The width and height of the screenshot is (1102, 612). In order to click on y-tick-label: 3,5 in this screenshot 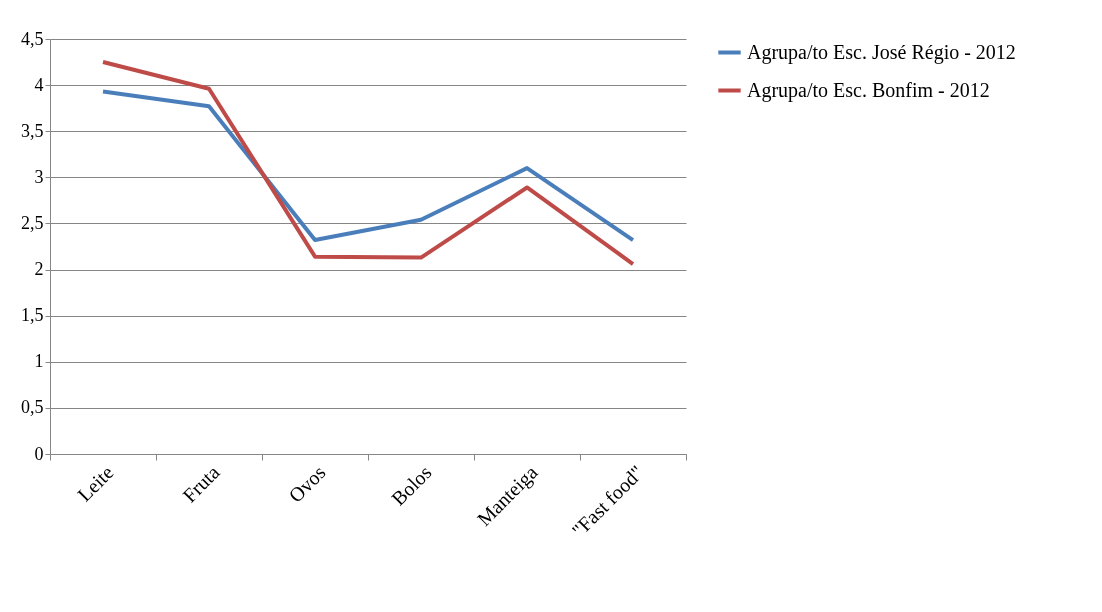, I will do `click(32, 130)`.